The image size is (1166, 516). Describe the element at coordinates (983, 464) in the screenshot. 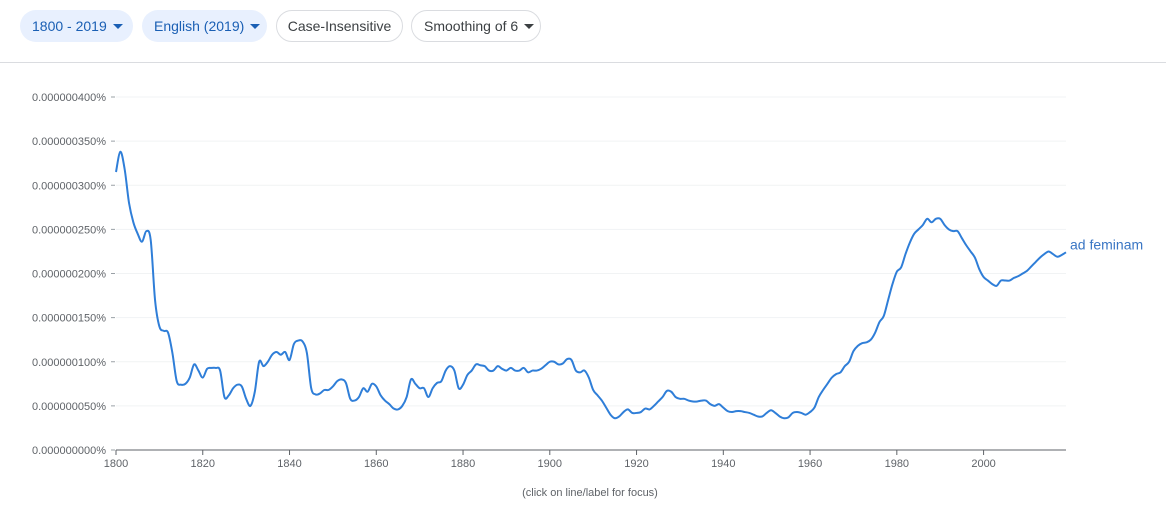

I see `x-tick-label: 2000` at that location.